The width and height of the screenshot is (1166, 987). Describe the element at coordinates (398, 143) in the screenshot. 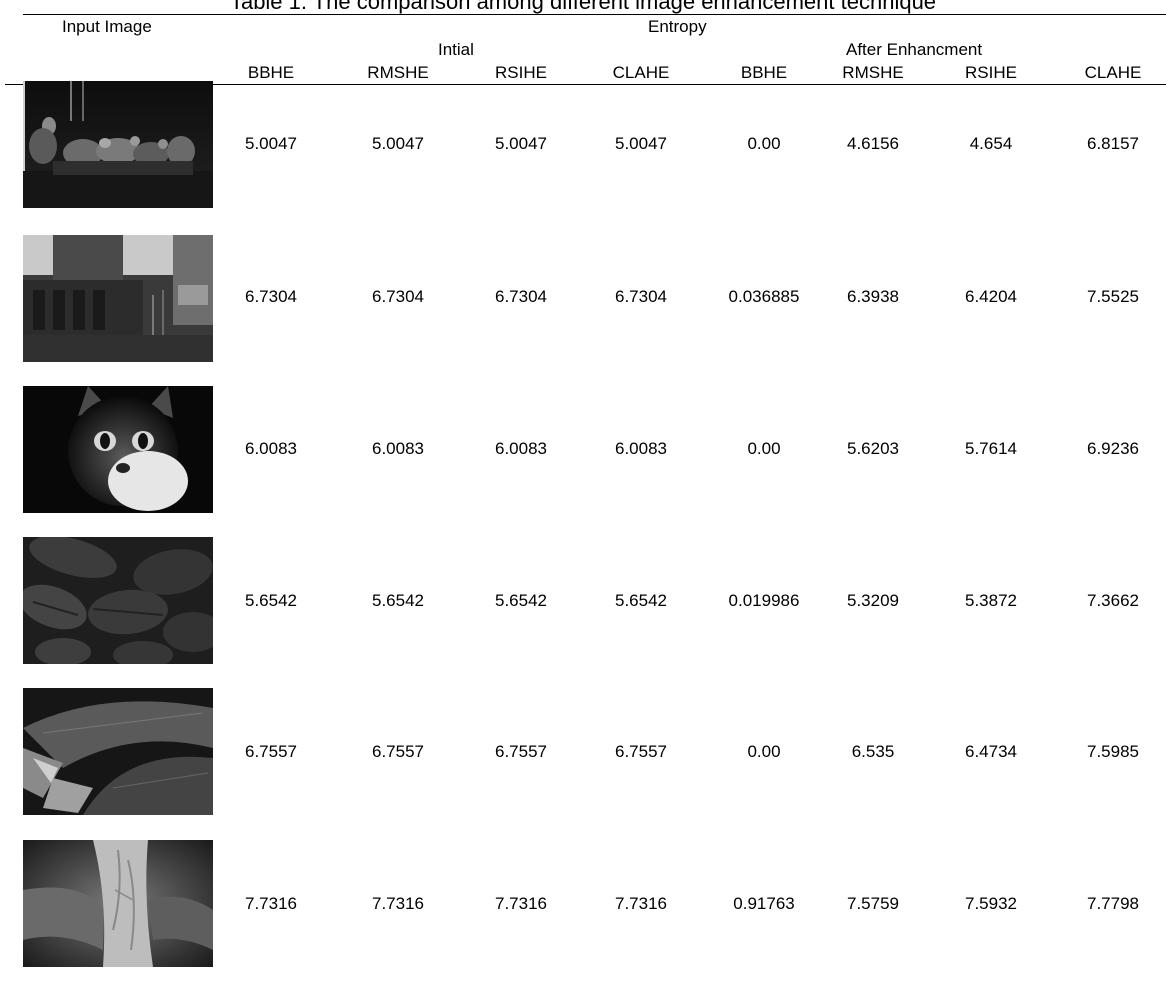

I see `row-1-initial-rmshe: 5.0047` at that location.